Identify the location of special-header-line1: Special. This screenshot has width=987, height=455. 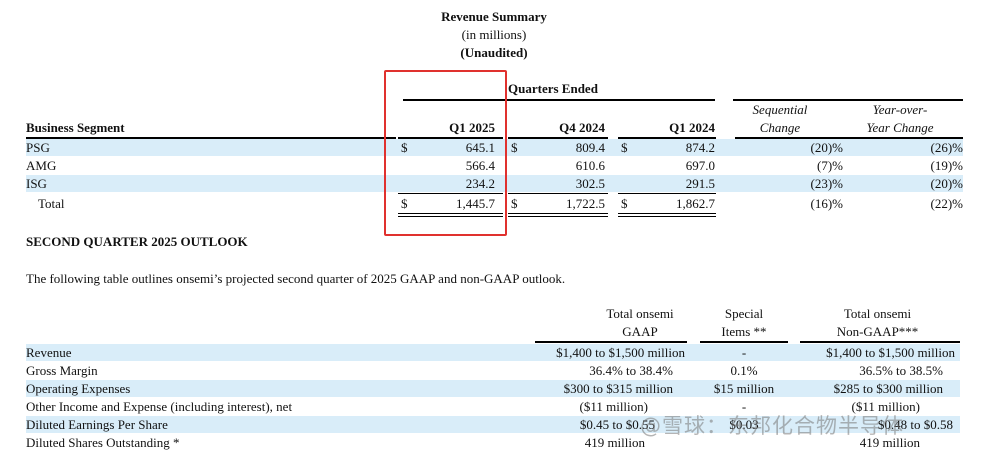
(744, 313).